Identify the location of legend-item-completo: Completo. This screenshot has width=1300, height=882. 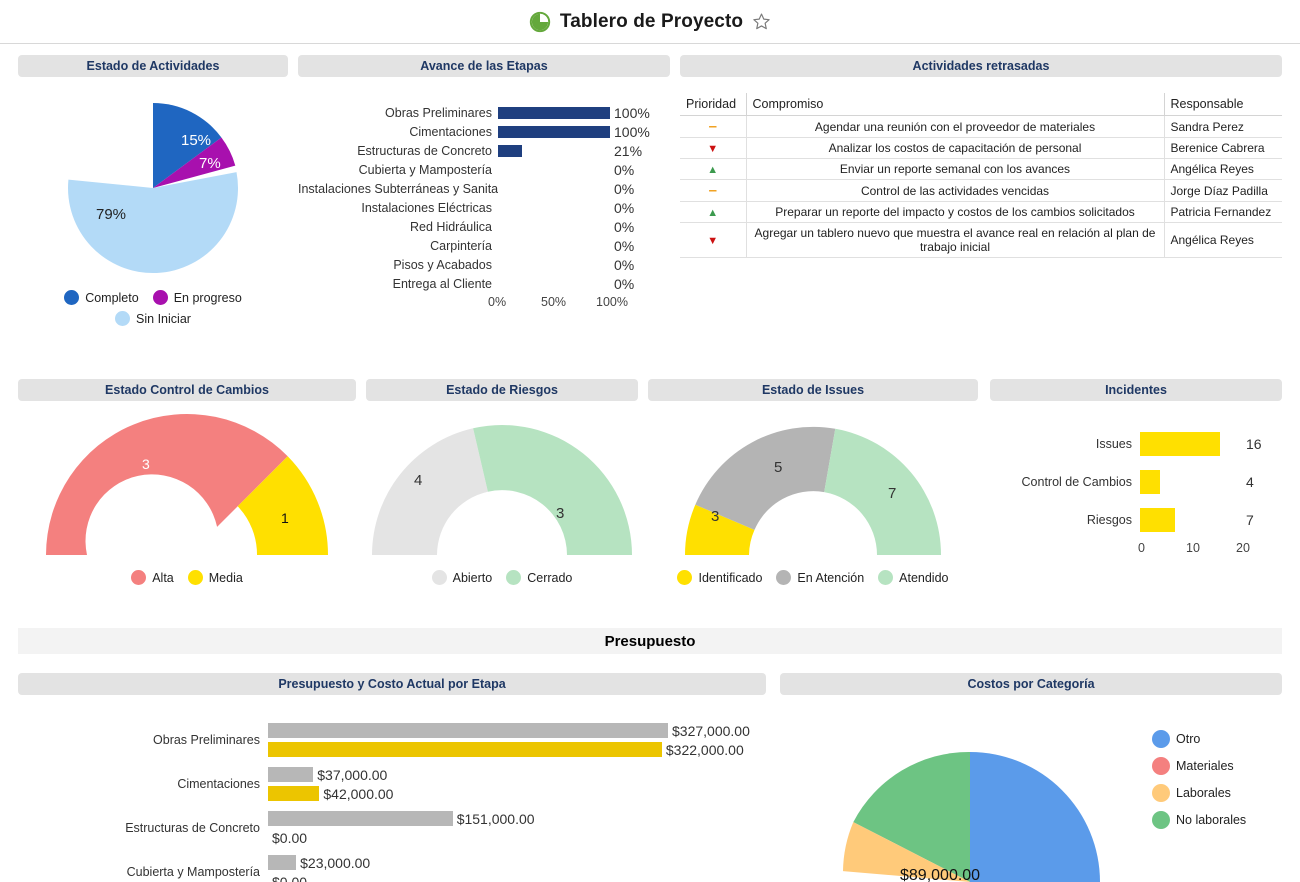
(101, 297).